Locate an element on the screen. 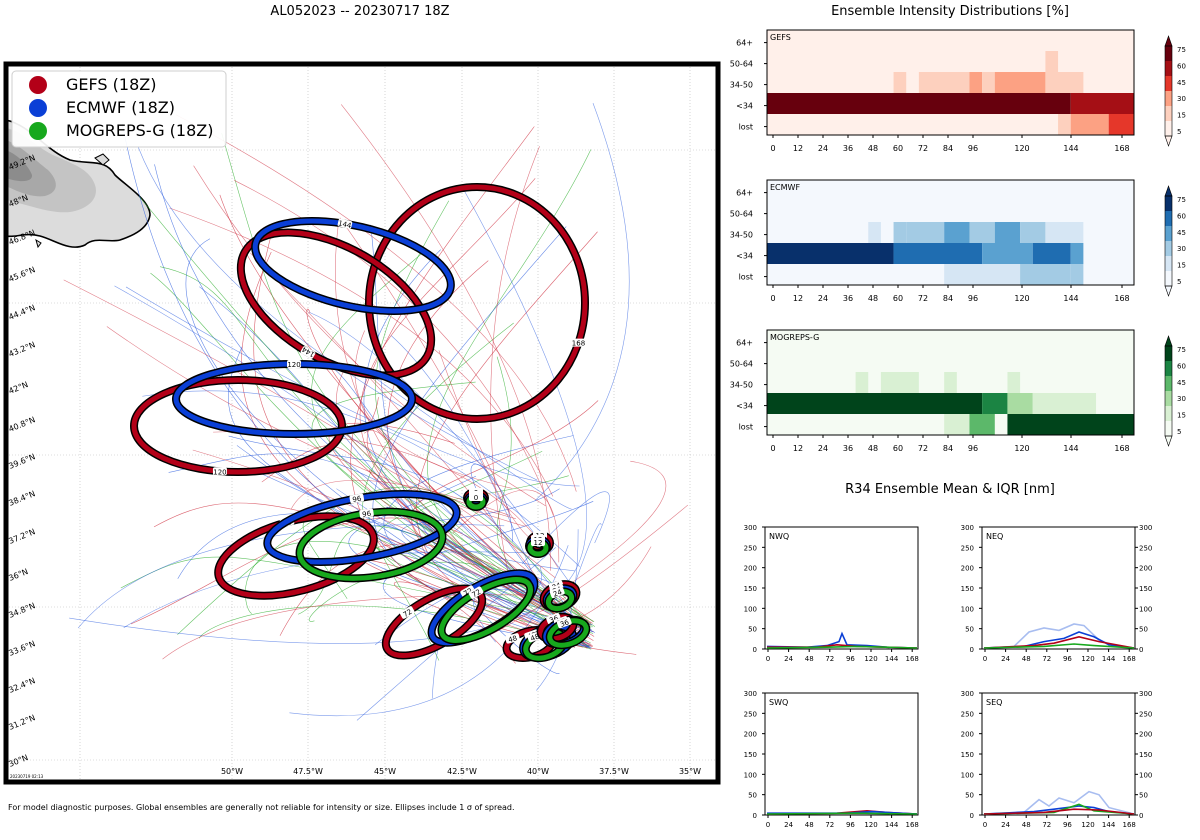 This screenshot has width=1200, height=840. r34-x-label: 144 is located at coordinates (1109, 825).